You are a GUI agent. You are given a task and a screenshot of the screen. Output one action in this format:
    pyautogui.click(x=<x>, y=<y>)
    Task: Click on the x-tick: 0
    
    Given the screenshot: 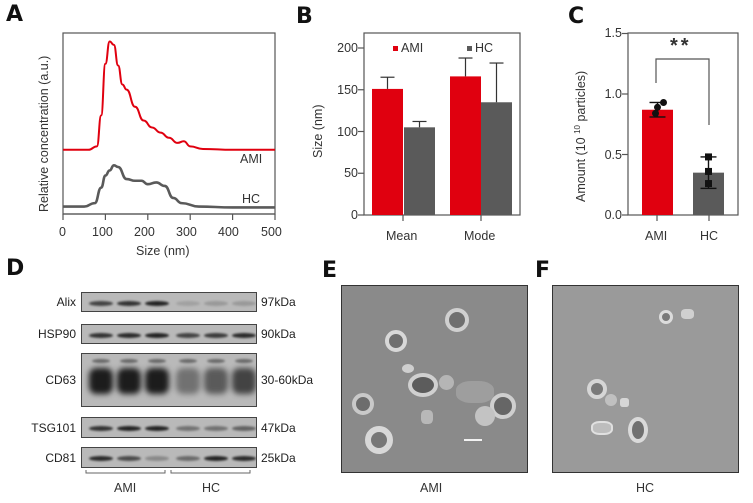 What is the action you would take?
    pyautogui.click(x=62, y=232)
    